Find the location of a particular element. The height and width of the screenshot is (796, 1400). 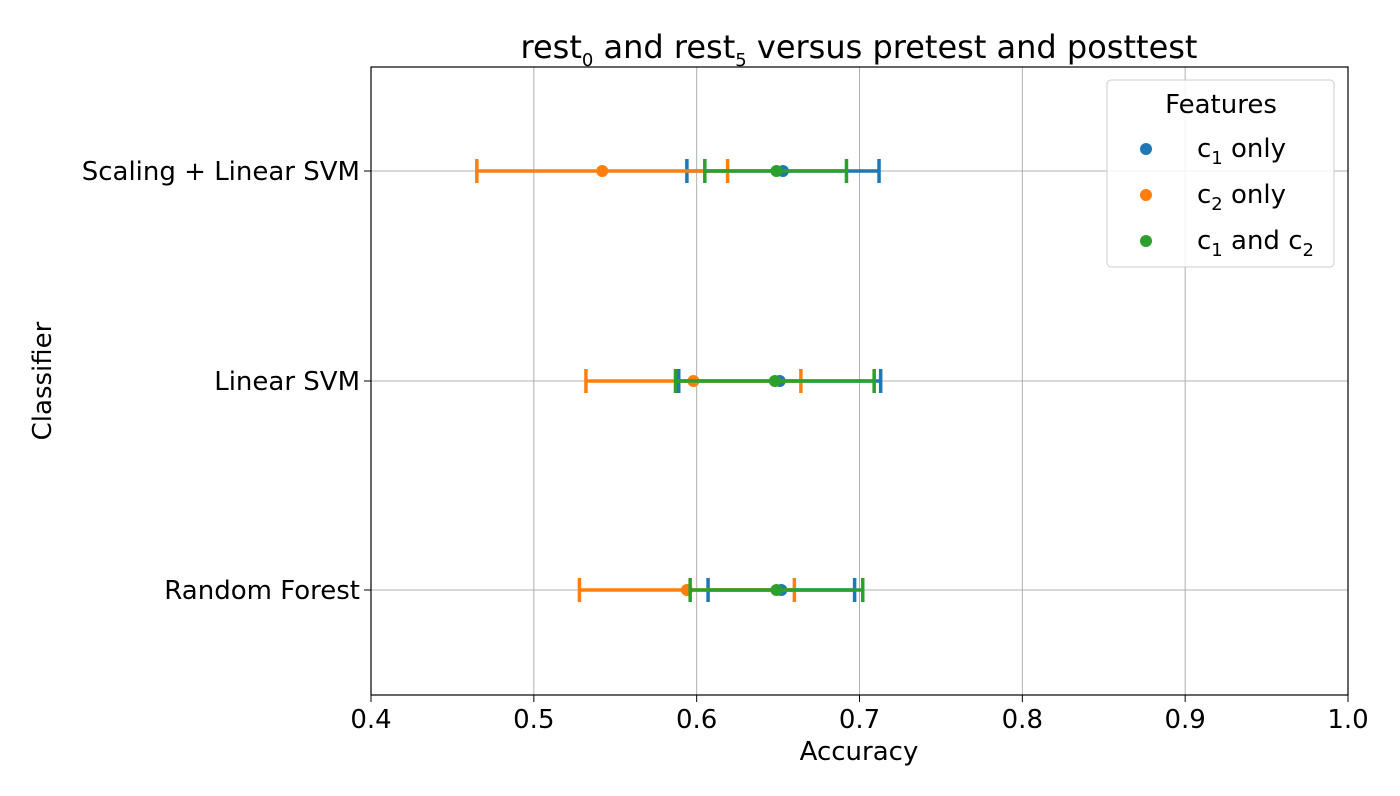

legend-label-c2: c2 only is located at coordinates (1241, 197).